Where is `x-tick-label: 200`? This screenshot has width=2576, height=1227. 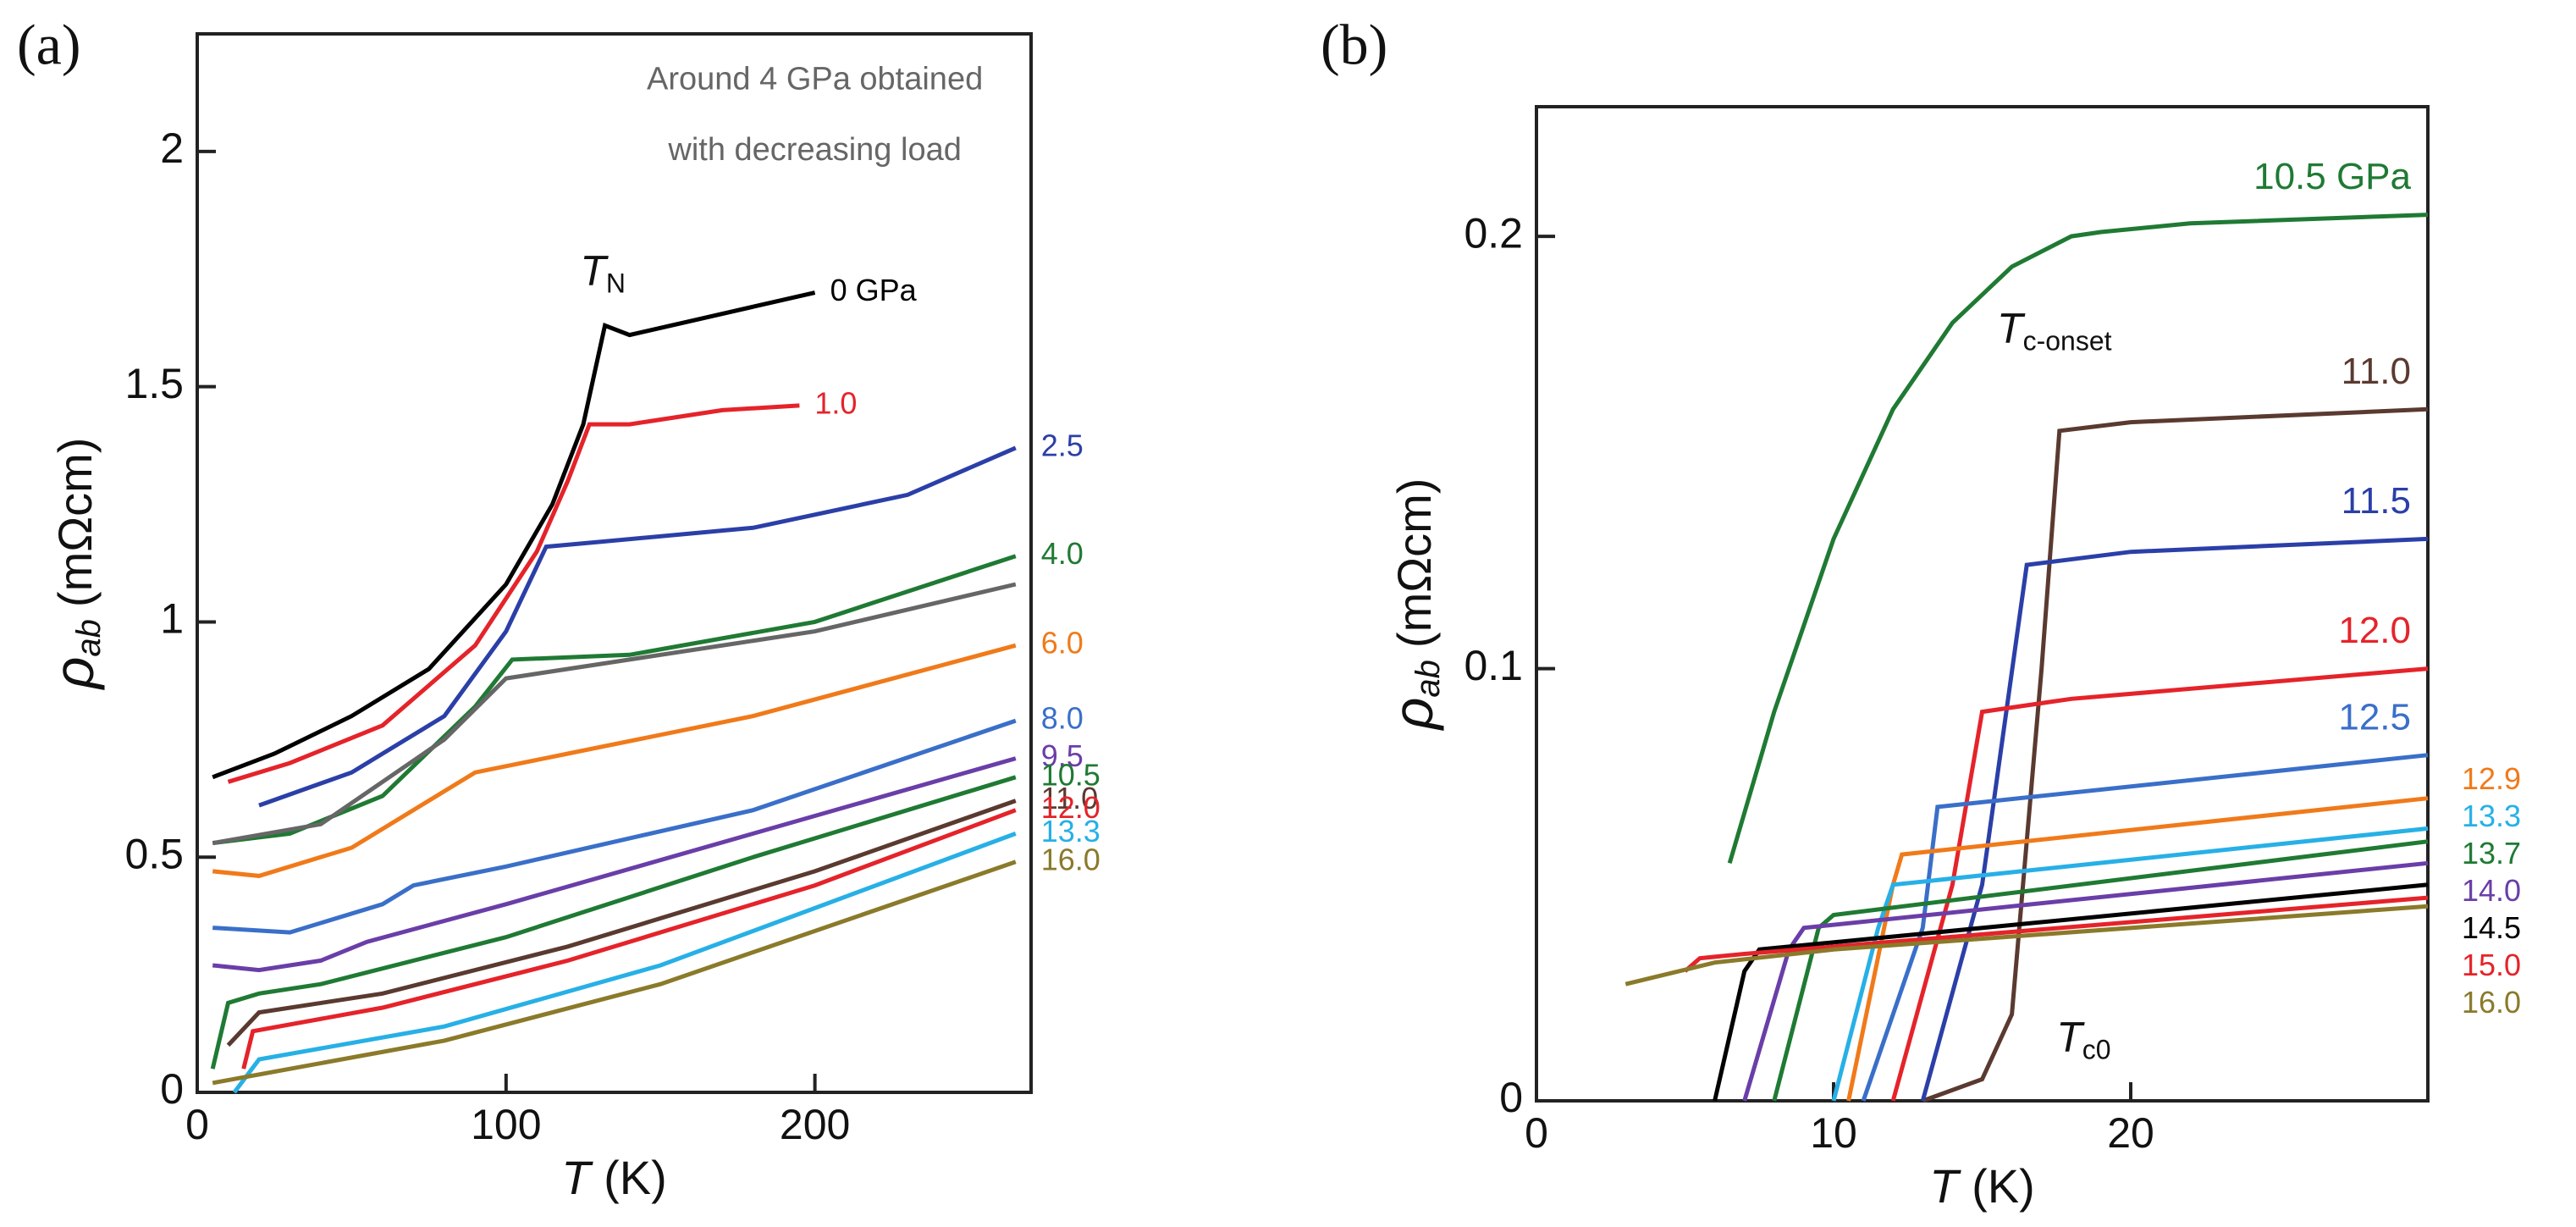
x-tick-label: 200 is located at coordinates (815, 1124).